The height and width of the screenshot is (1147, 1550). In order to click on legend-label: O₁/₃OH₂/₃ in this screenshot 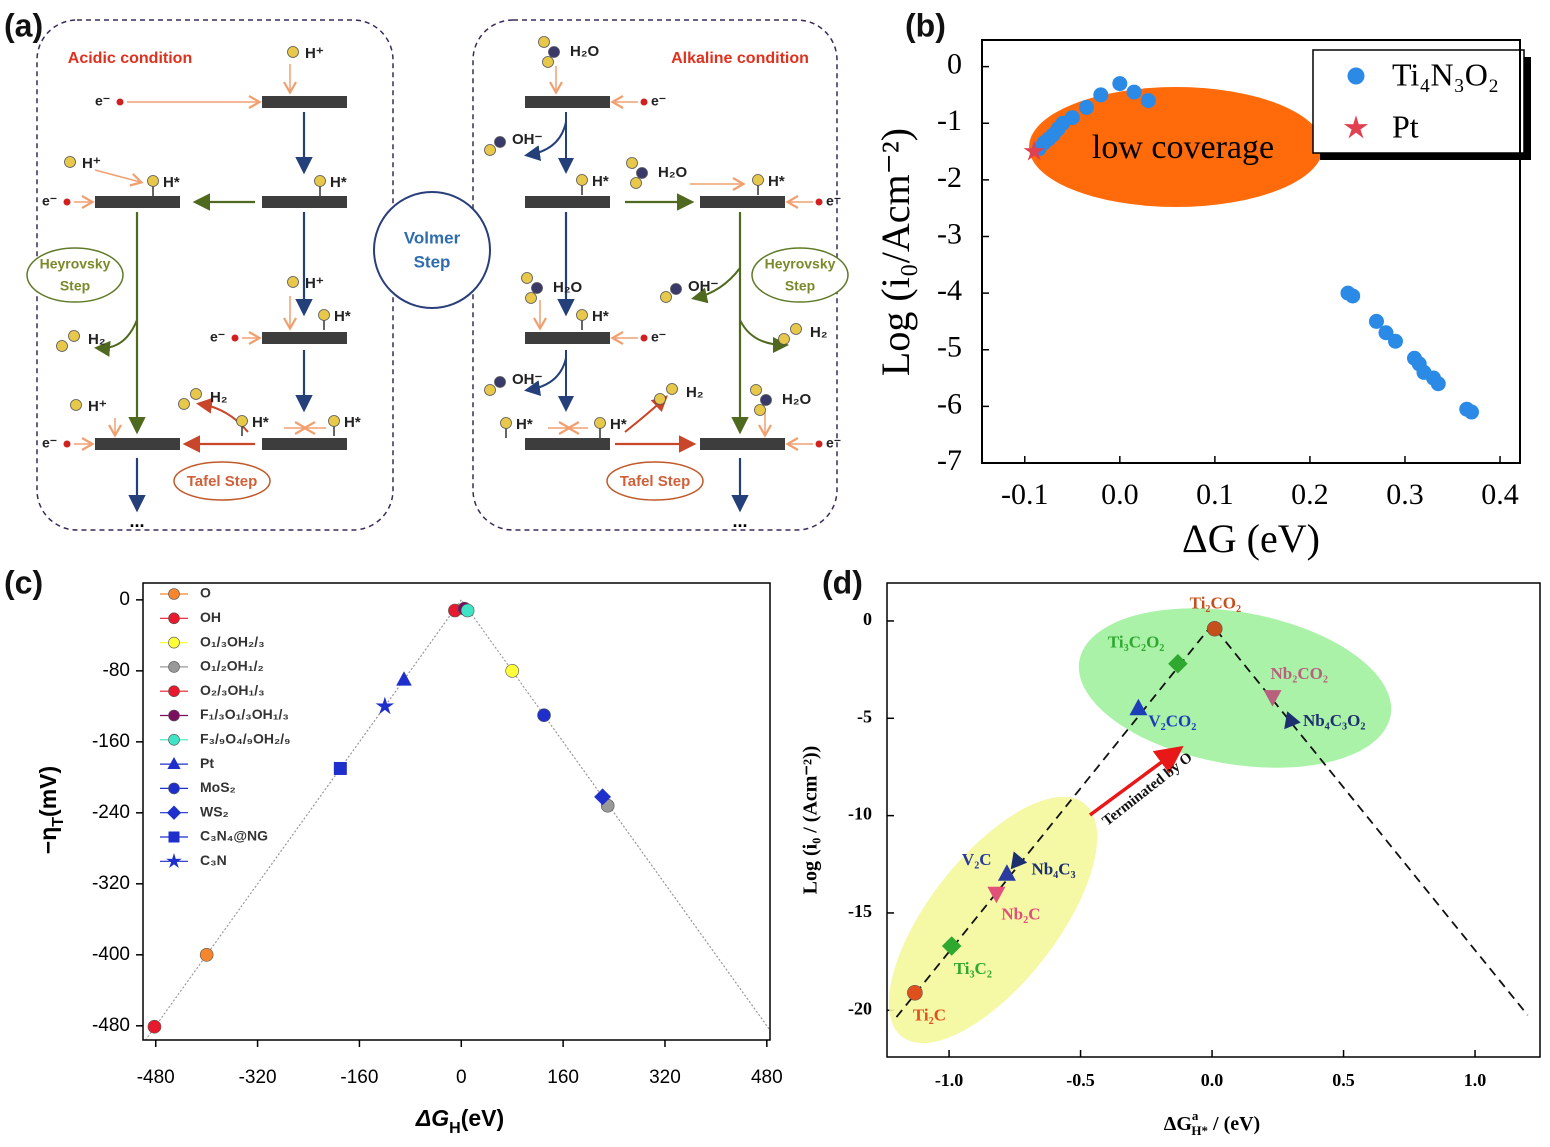, I will do `click(232, 641)`.